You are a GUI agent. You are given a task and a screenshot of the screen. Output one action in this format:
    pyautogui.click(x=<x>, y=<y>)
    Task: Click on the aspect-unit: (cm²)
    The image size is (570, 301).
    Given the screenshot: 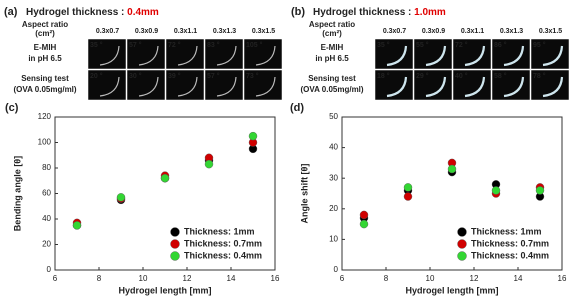 What is the action you would take?
    pyautogui.click(x=332, y=33)
    